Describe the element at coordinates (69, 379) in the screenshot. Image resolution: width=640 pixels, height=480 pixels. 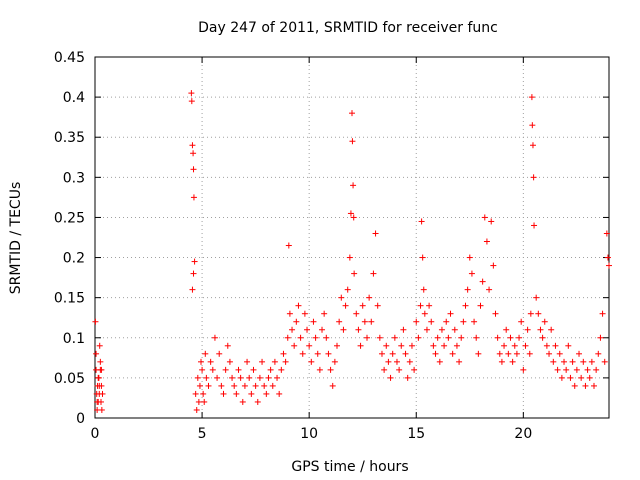
I see `y-tick-label: 0.05` at that location.